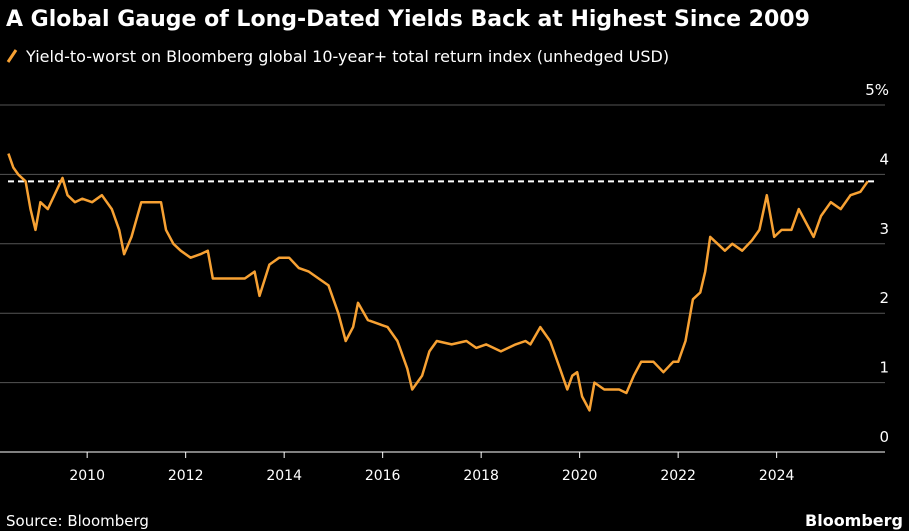  I want to click on y-tick-label: 0, so click(884, 437).